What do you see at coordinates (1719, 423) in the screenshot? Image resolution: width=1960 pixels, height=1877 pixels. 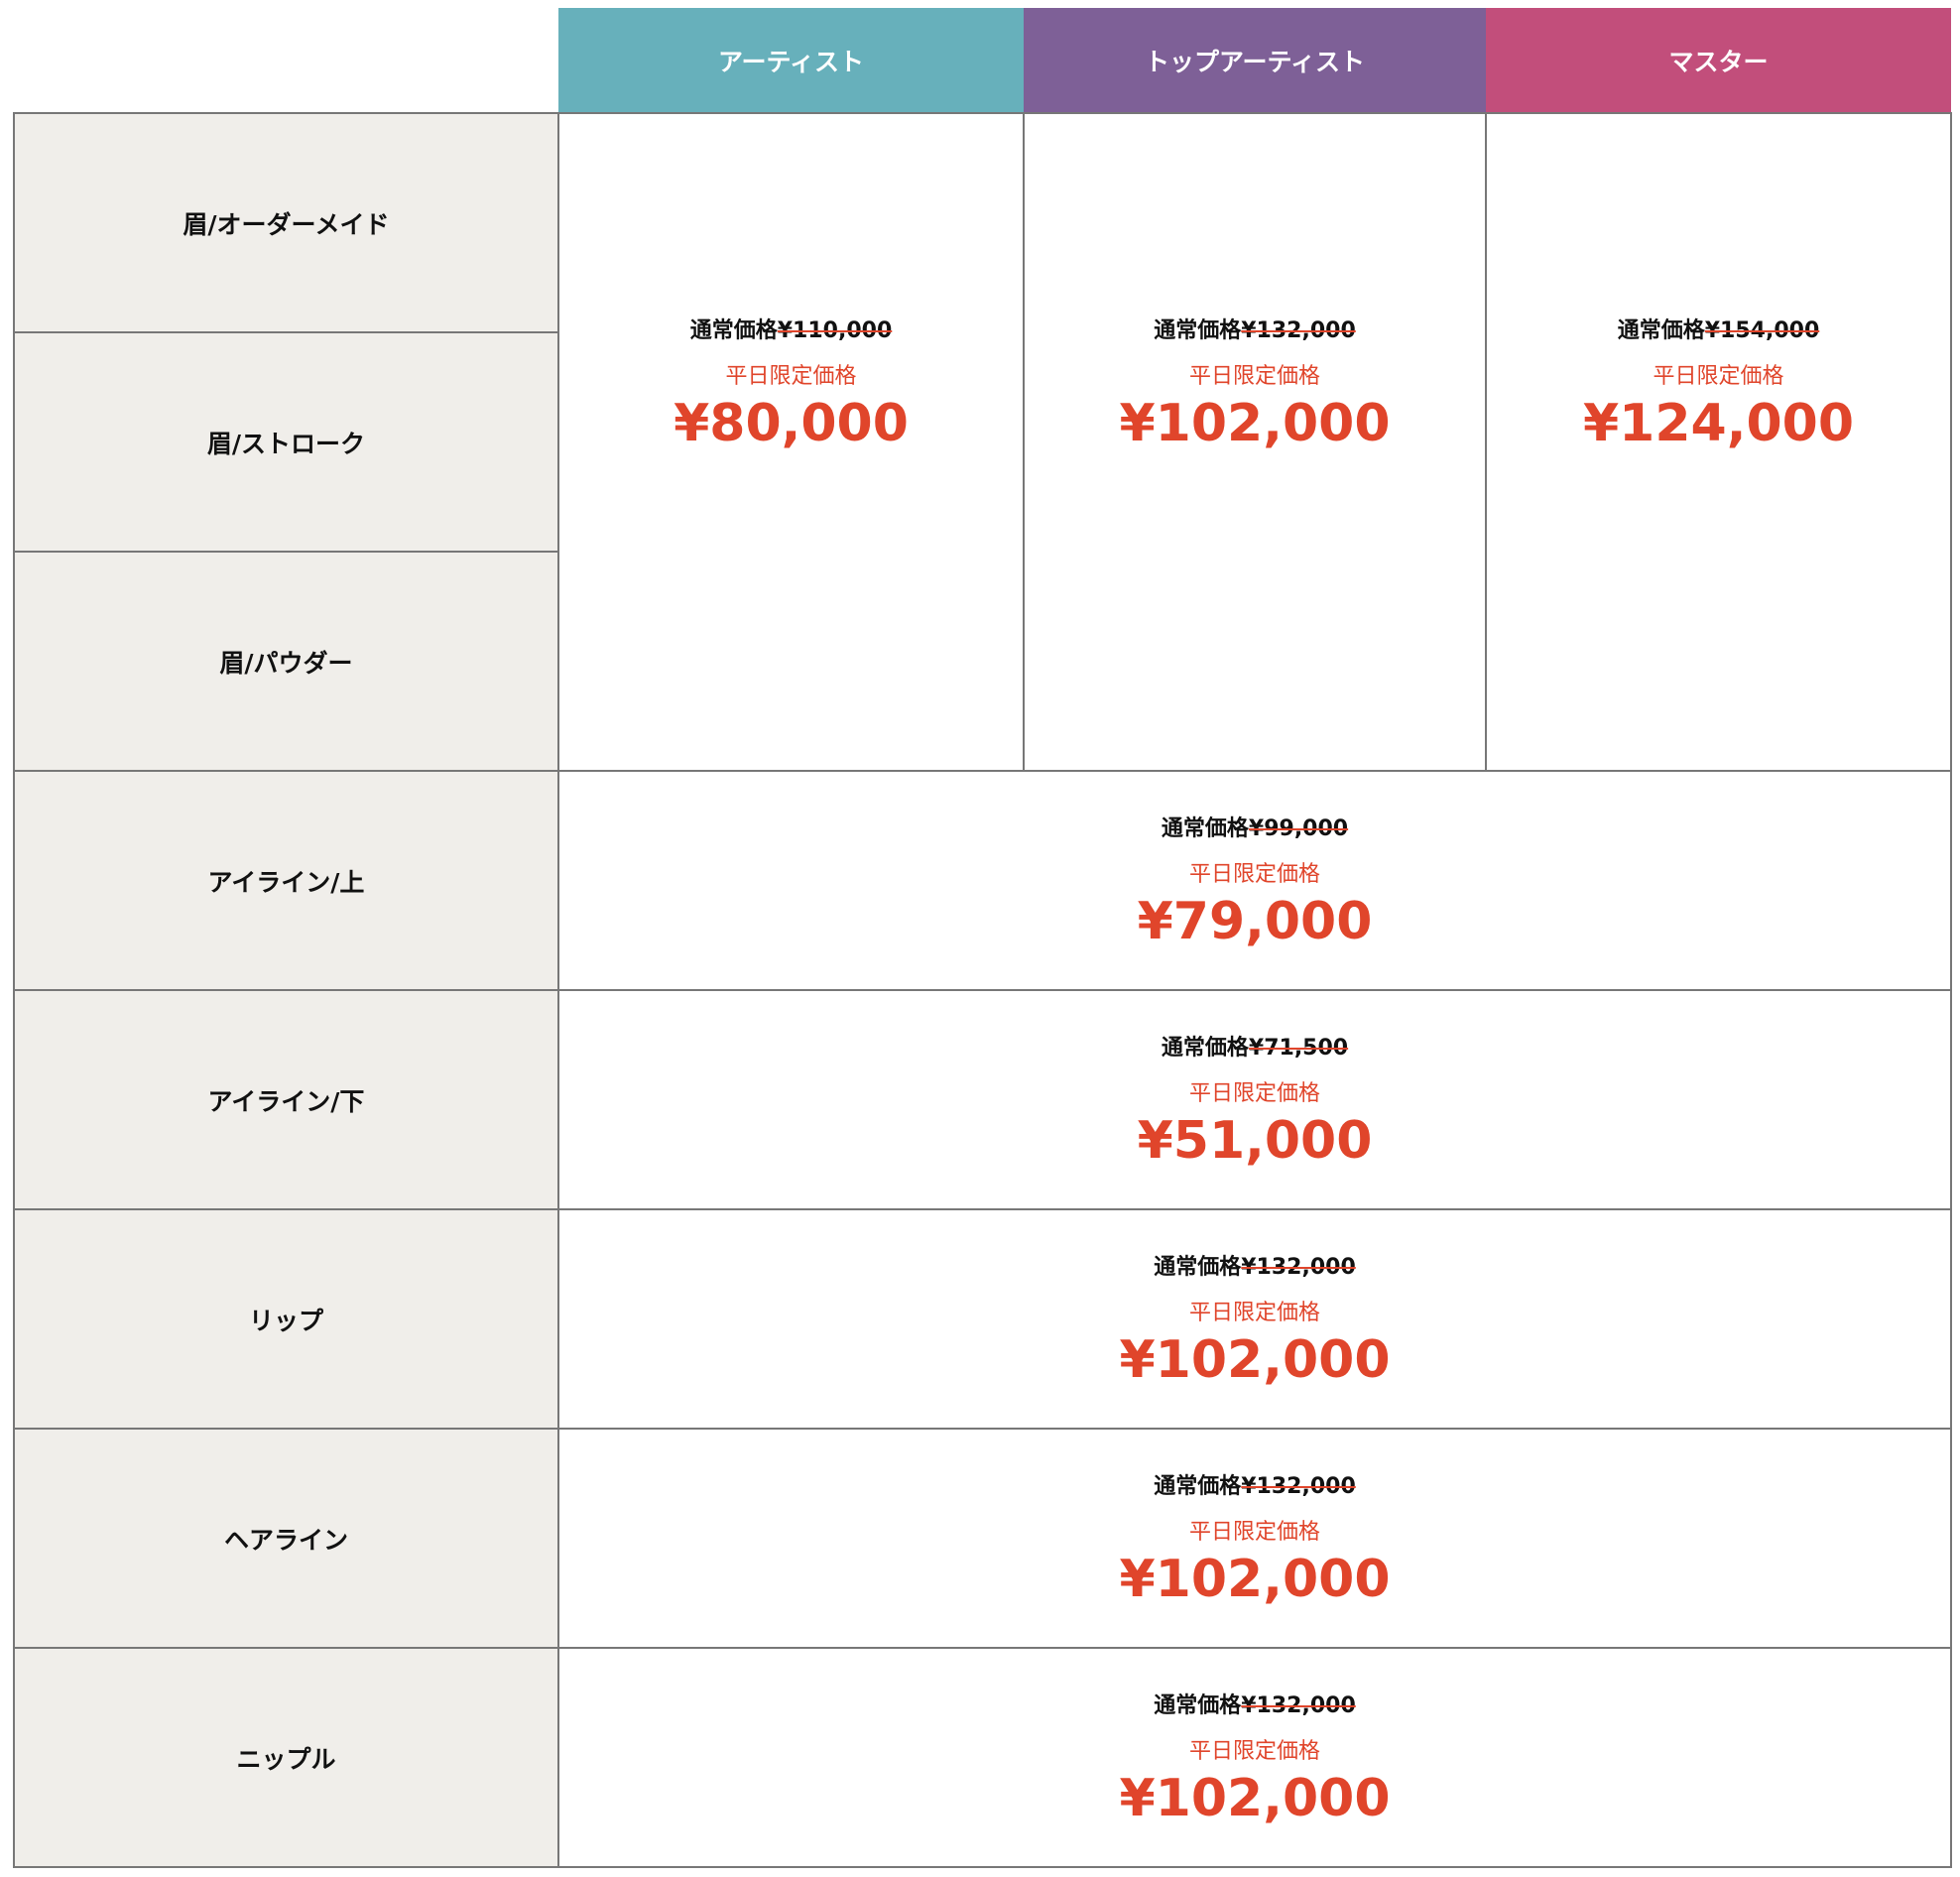 I see `special-price: ¥124,000` at bounding box center [1719, 423].